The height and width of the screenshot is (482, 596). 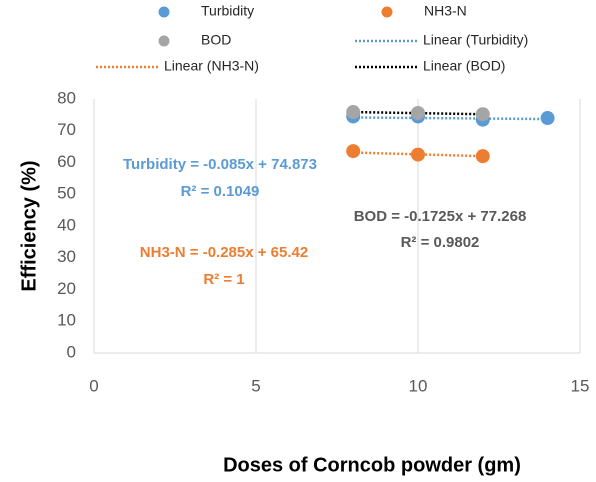 What do you see at coordinates (440, 242) in the screenshot?
I see `trendline-equation: R² = 0.9802` at bounding box center [440, 242].